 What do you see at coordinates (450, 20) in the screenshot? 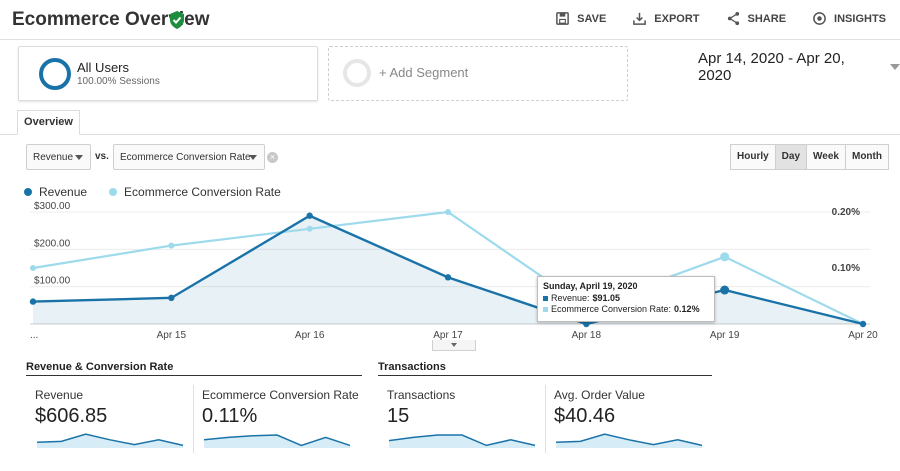
I see `top-bar: Ecommerce Overview SAVE EXPORT` at bounding box center [450, 20].